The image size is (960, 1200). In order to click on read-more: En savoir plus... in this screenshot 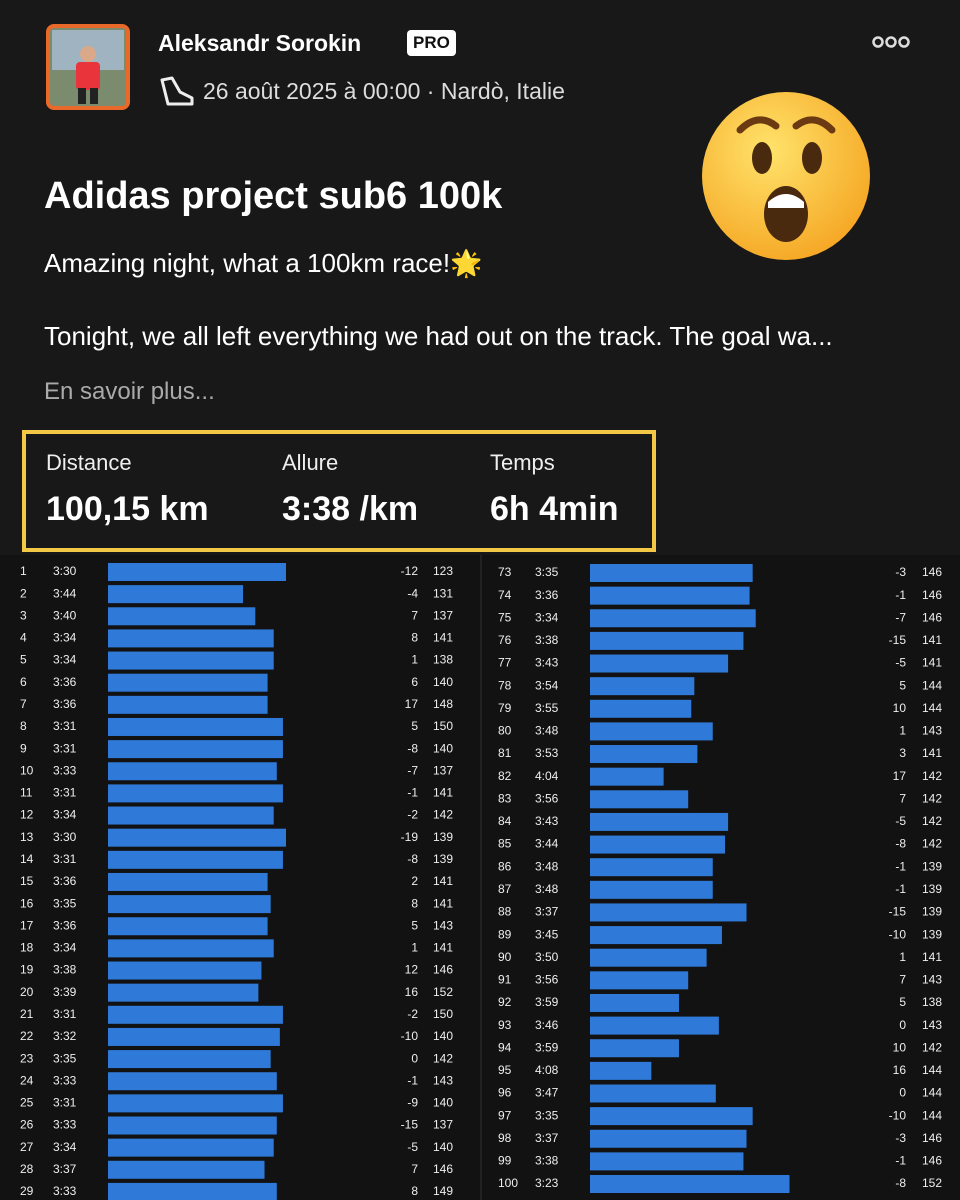, I will do `click(129, 391)`.